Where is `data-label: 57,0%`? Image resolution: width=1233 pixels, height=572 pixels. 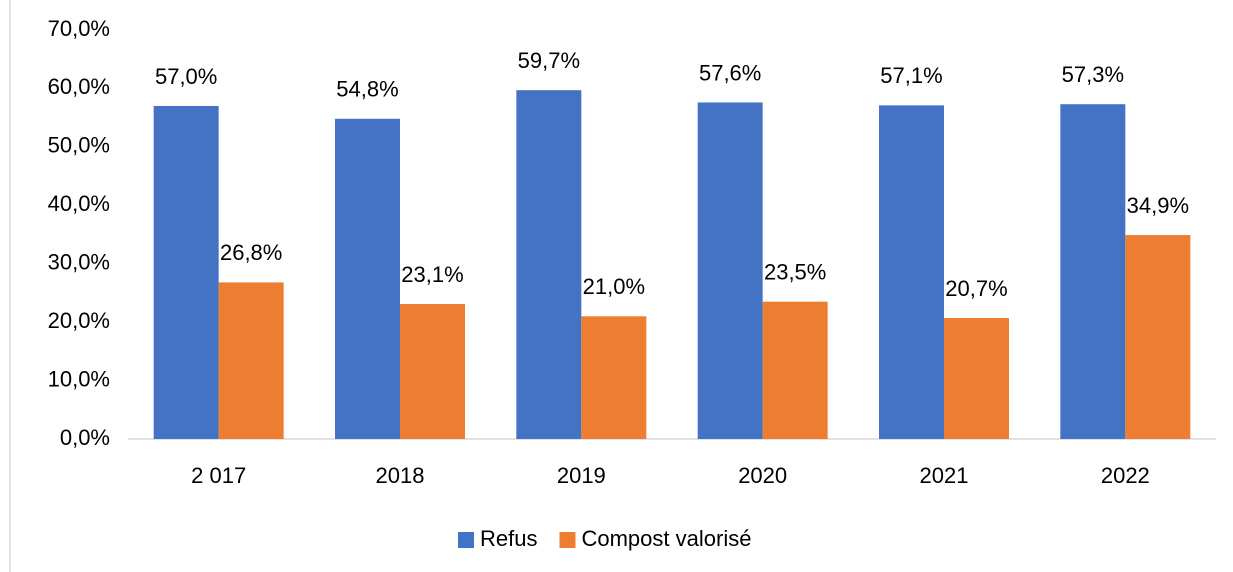 data-label: 57,0% is located at coordinates (186, 76).